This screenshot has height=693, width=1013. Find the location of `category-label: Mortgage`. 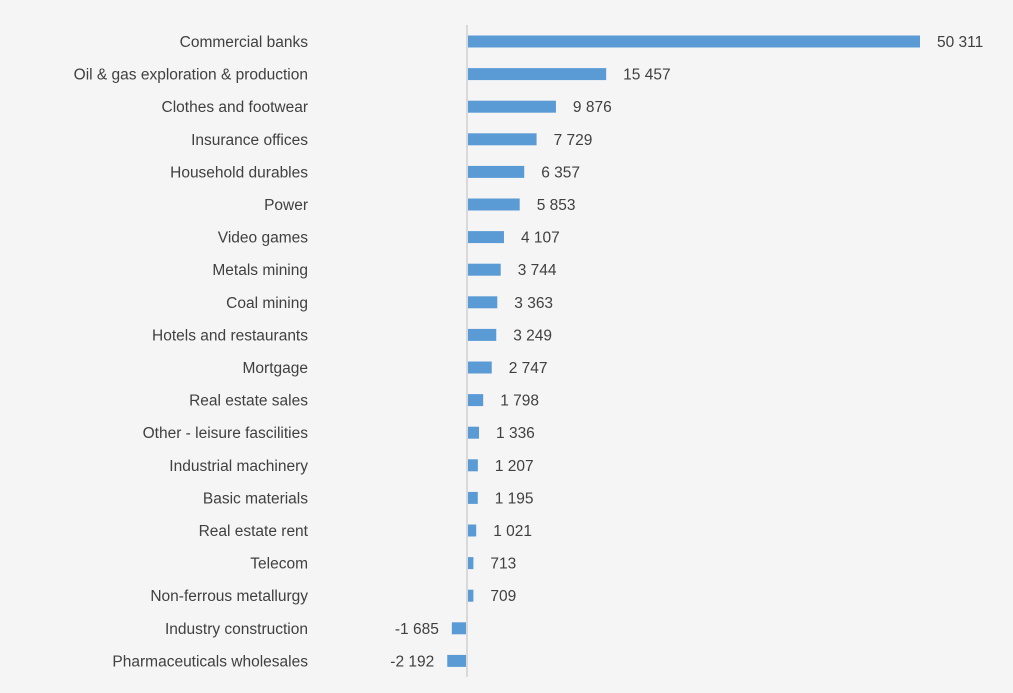

category-label: Mortgage is located at coordinates (275, 368).